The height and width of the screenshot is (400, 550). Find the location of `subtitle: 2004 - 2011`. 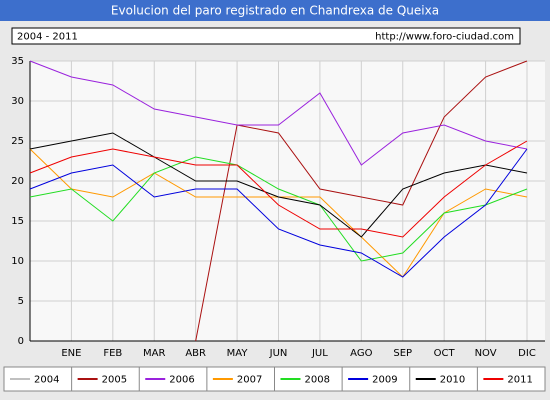

subtitle: 2004 - 2011 is located at coordinates (47, 37).